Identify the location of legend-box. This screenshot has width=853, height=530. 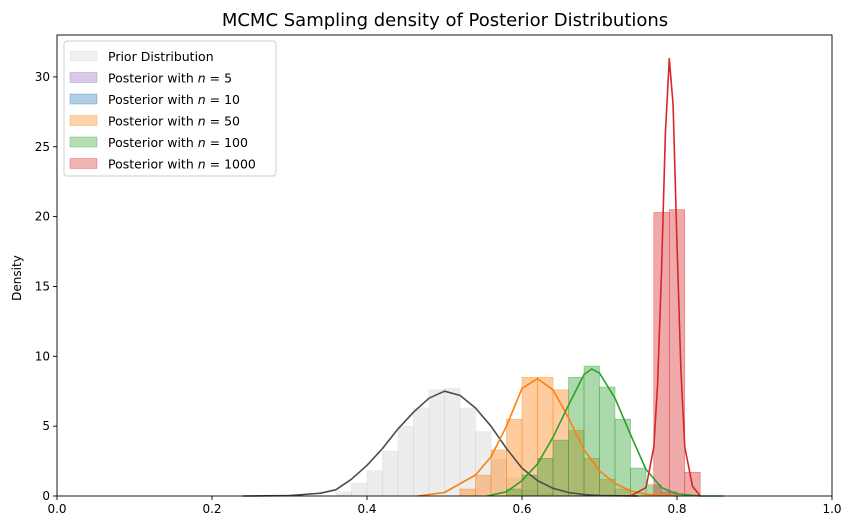
(170, 108).